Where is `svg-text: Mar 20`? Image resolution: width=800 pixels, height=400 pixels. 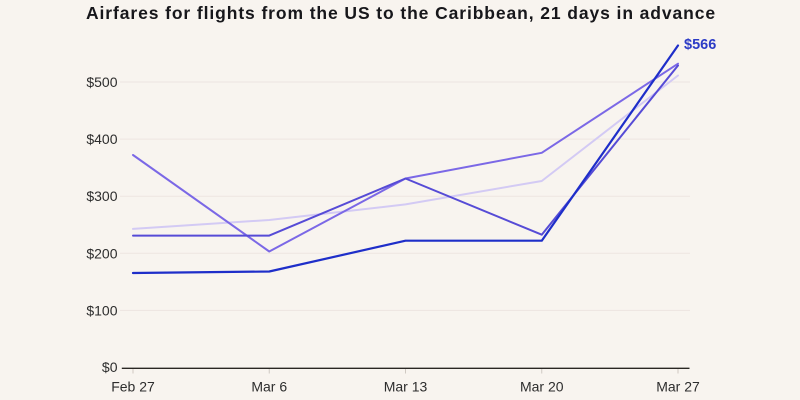
svg-text: Mar 20 is located at coordinates (542, 387).